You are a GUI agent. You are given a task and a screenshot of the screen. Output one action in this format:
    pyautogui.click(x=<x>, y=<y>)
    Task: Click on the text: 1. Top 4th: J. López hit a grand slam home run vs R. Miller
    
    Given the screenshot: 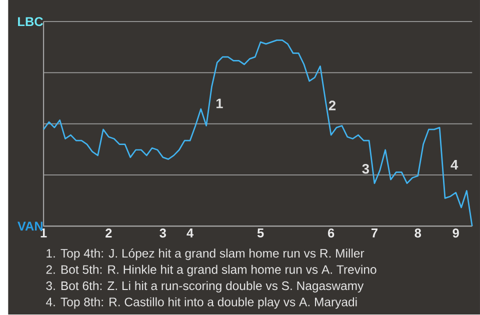 What is the action you would take?
    pyautogui.click(x=205, y=254)
    